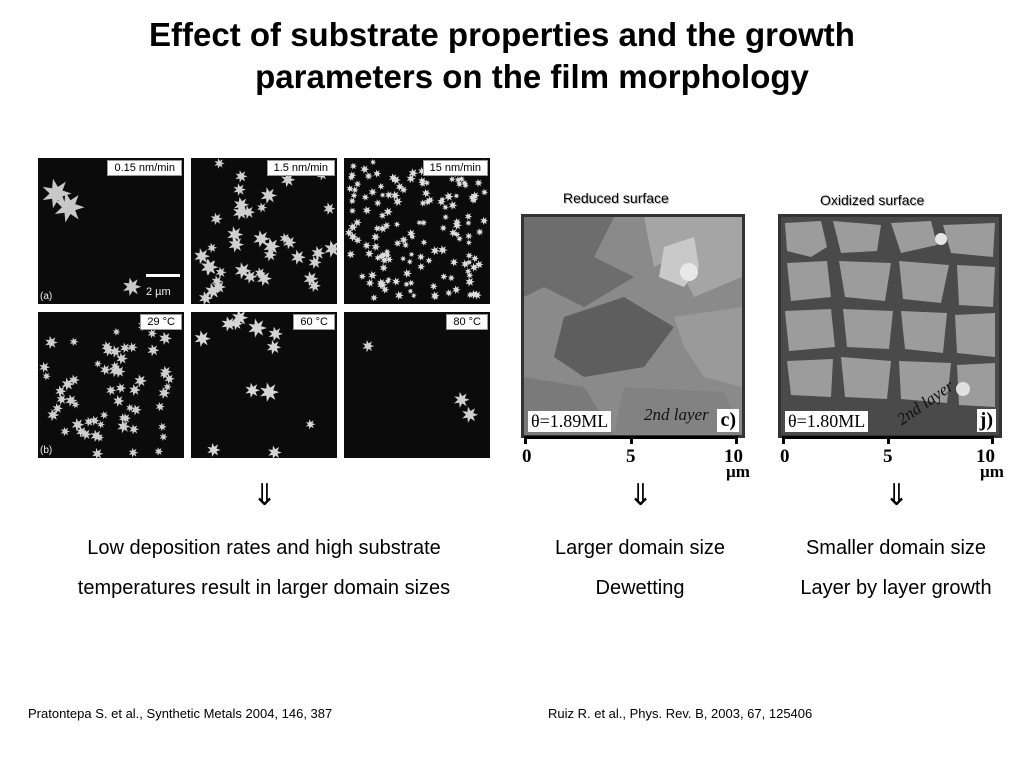  Describe the element at coordinates (985, 456) in the screenshot. I see `tick-label: 10` at that location.